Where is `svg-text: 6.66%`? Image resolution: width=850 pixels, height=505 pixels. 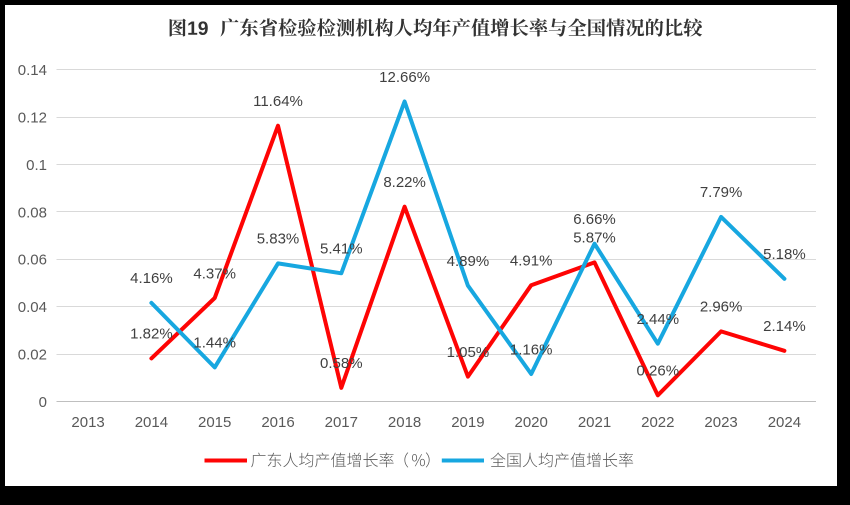
svg-text: 6.66% is located at coordinates (594, 219).